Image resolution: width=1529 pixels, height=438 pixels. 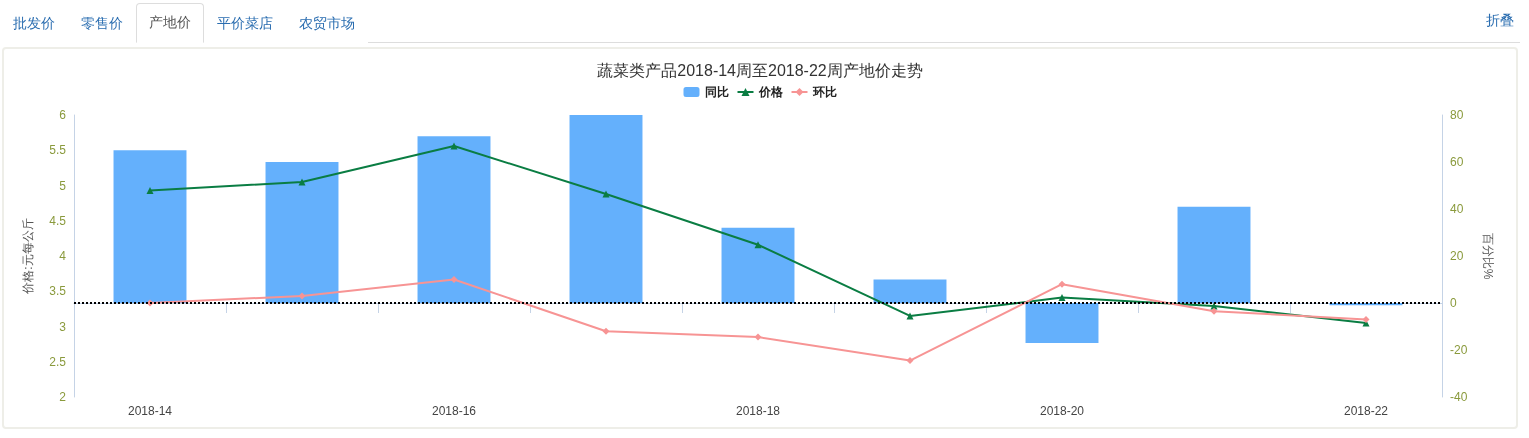 What do you see at coordinates (1366, 411) in the screenshot?
I see `x-tick-label: 2018-22` at bounding box center [1366, 411].